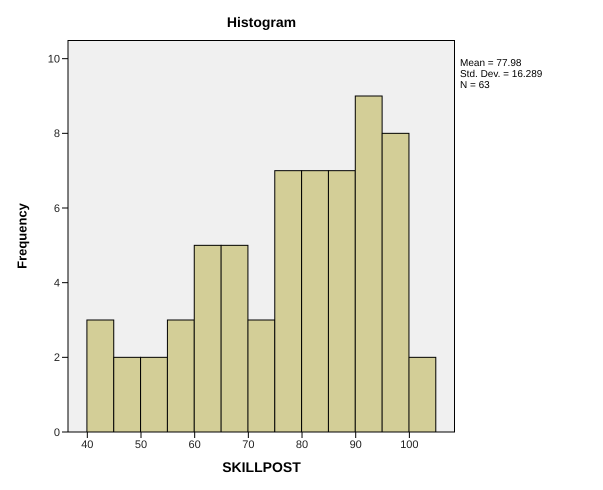 This screenshot has width=603, height=490. What do you see at coordinates (262, 22) in the screenshot?
I see `chart-title: Histogram` at bounding box center [262, 22].